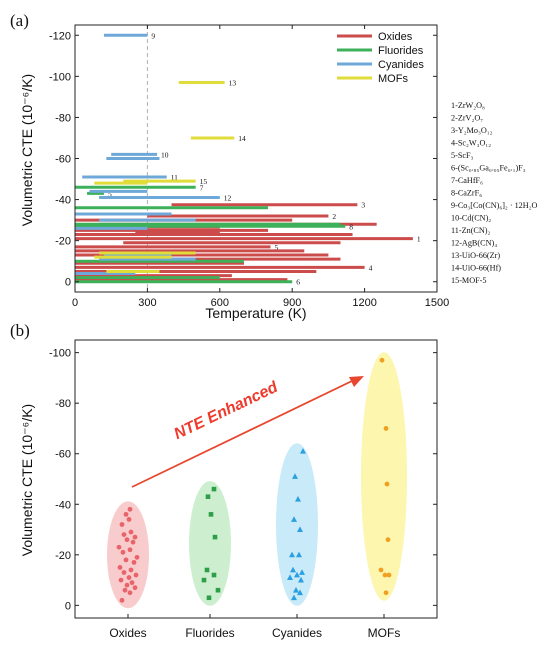  I want to click on legend-label: Cyanides, so click(401, 65).